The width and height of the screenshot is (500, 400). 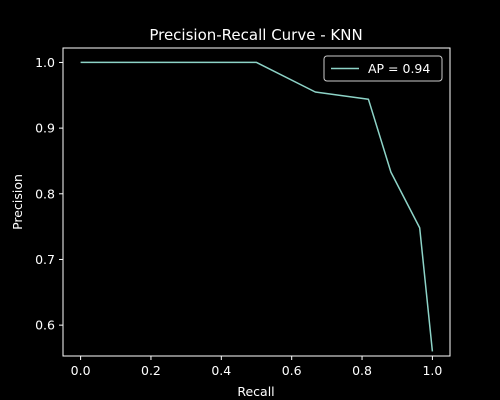 What do you see at coordinates (45, 259) in the screenshot?
I see `y-tick-label: 0.7` at bounding box center [45, 259].